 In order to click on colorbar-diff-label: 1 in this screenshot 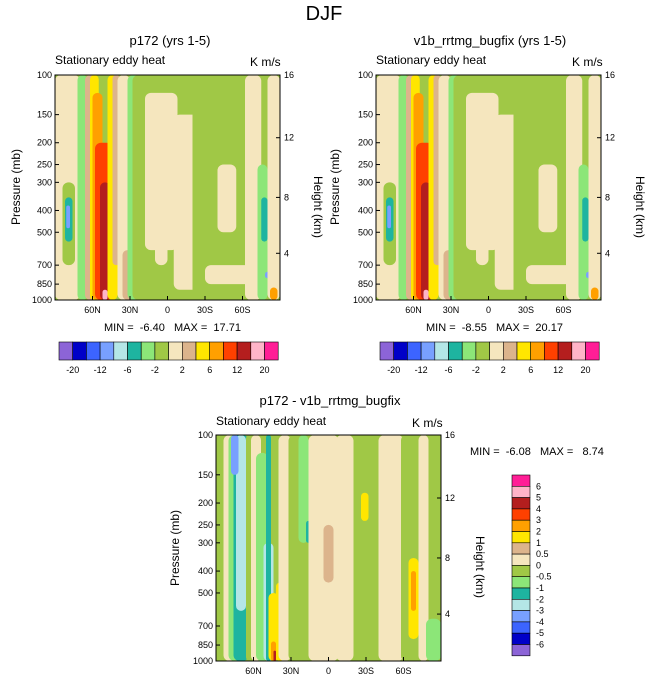, I will do `click(538, 543)`.